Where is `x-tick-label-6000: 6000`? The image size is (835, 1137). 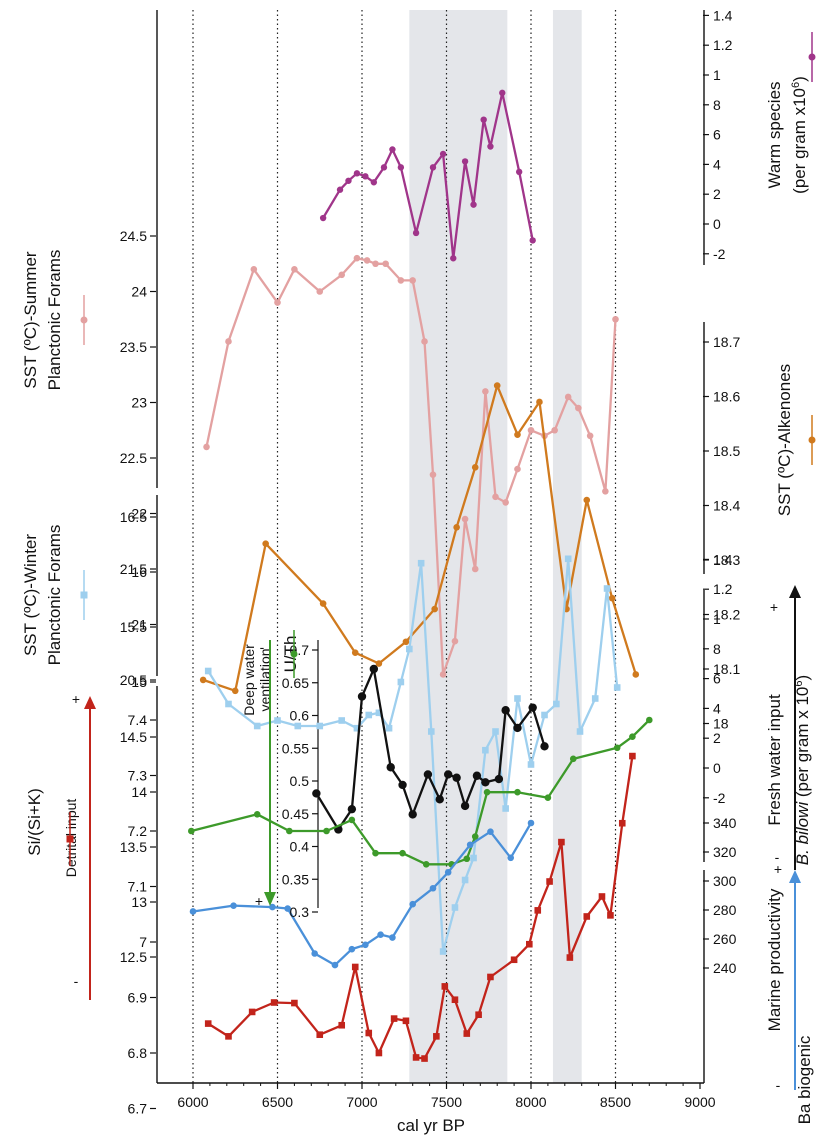 x-tick-label-6000: 6000 is located at coordinates (192, 1102).